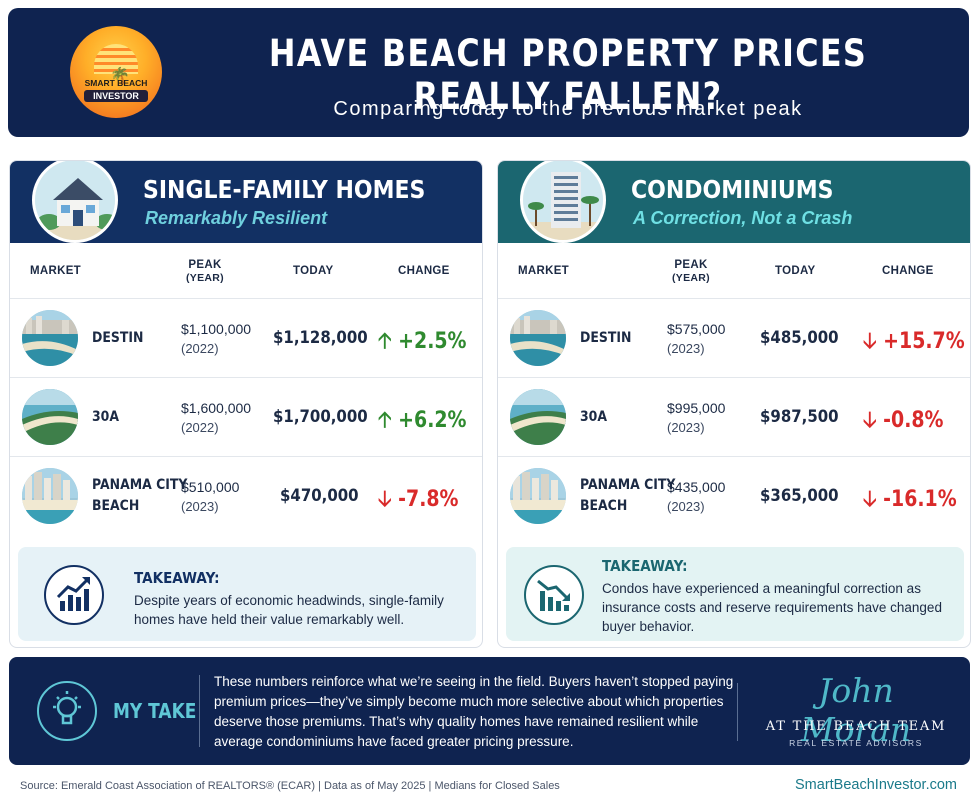 The height and width of the screenshot is (800, 977). What do you see at coordinates (319, 496) in the screenshot?
I see `today-value: $470,000` at bounding box center [319, 496].